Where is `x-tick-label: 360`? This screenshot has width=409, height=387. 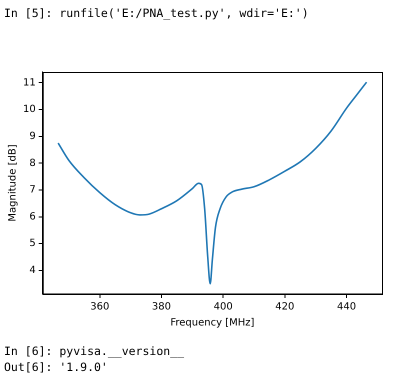 x-tick-label: 360 is located at coordinates (100, 307).